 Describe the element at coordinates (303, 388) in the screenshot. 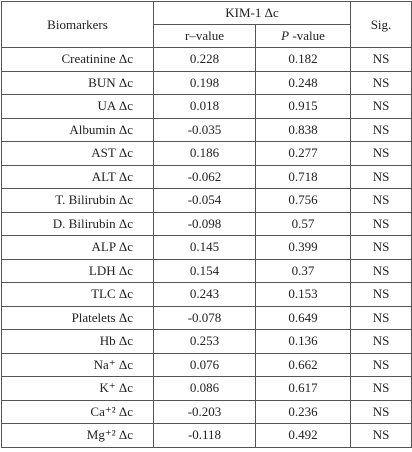

I see `table-cell: 0.617` at that location.